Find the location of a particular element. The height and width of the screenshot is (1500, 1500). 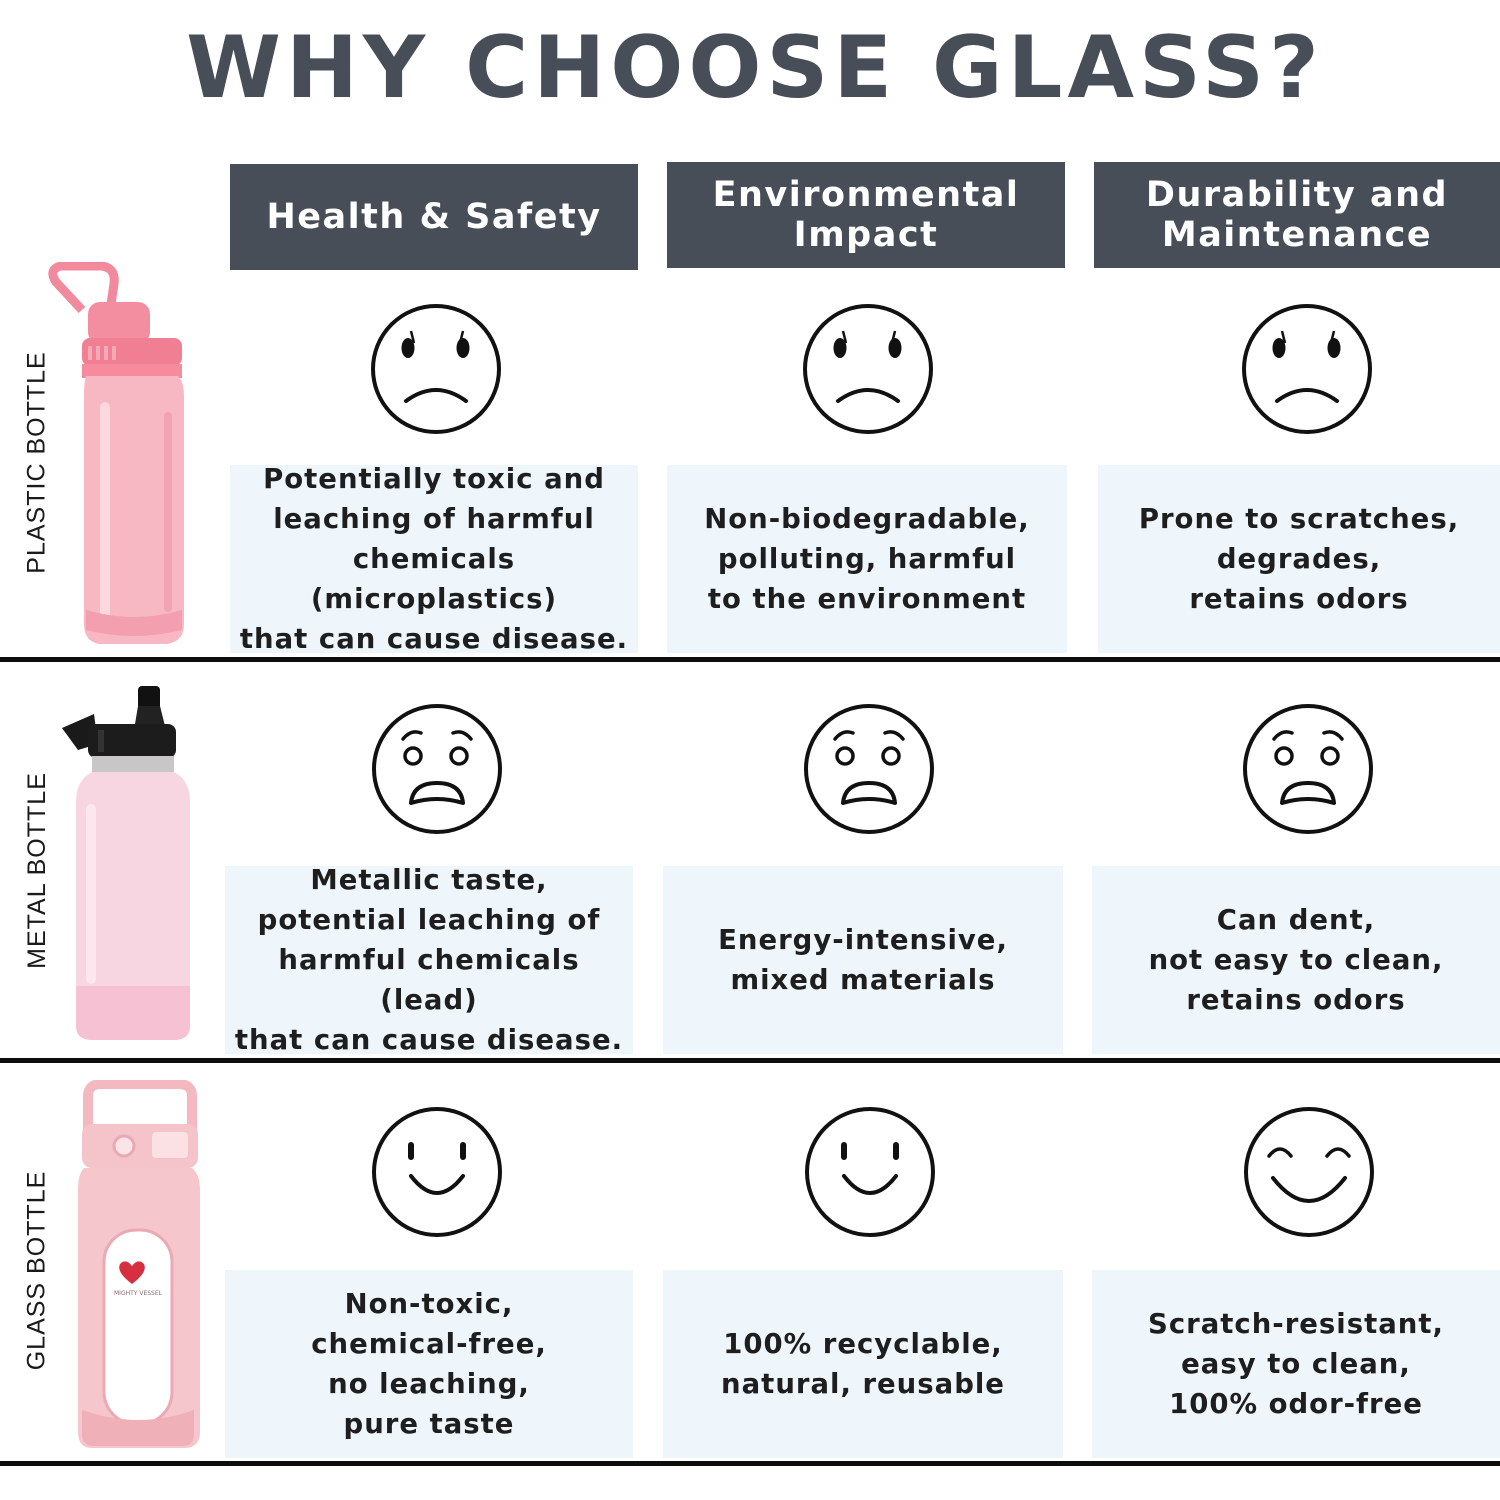

heart-logo-icon is located at coordinates (132, 1272).